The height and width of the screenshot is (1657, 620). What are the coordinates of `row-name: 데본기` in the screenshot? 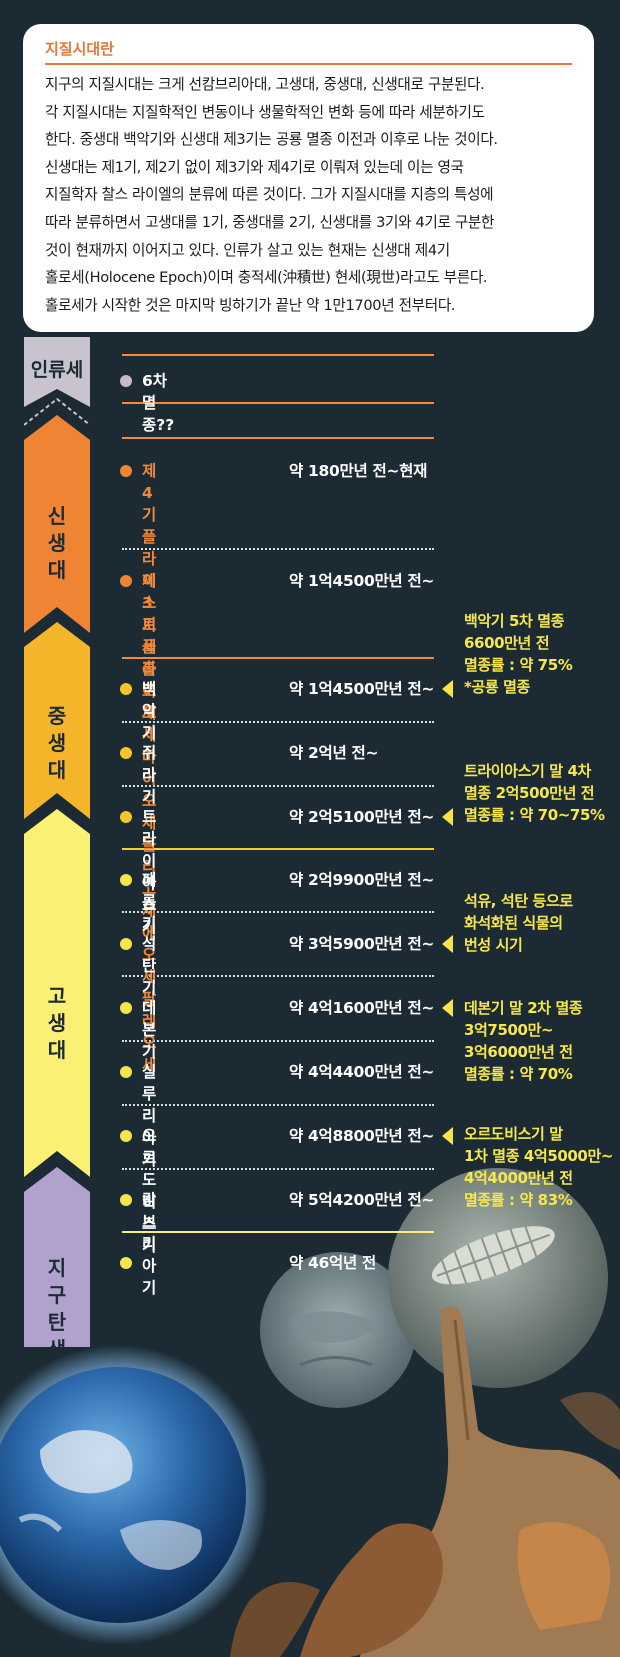 It's located at (149, 1030).